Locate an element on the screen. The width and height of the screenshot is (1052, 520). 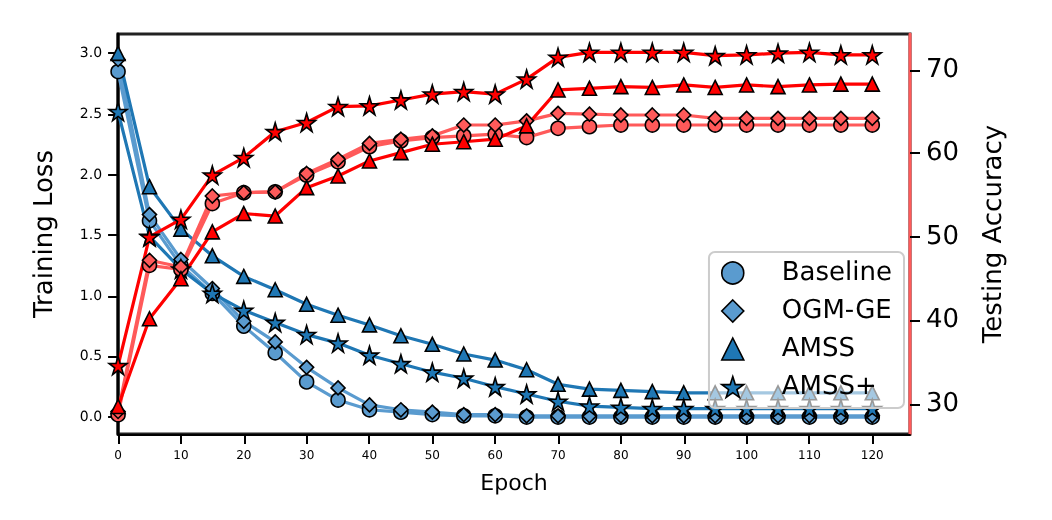
y2-tick-label: 30 is located at coordinates (943, 403).